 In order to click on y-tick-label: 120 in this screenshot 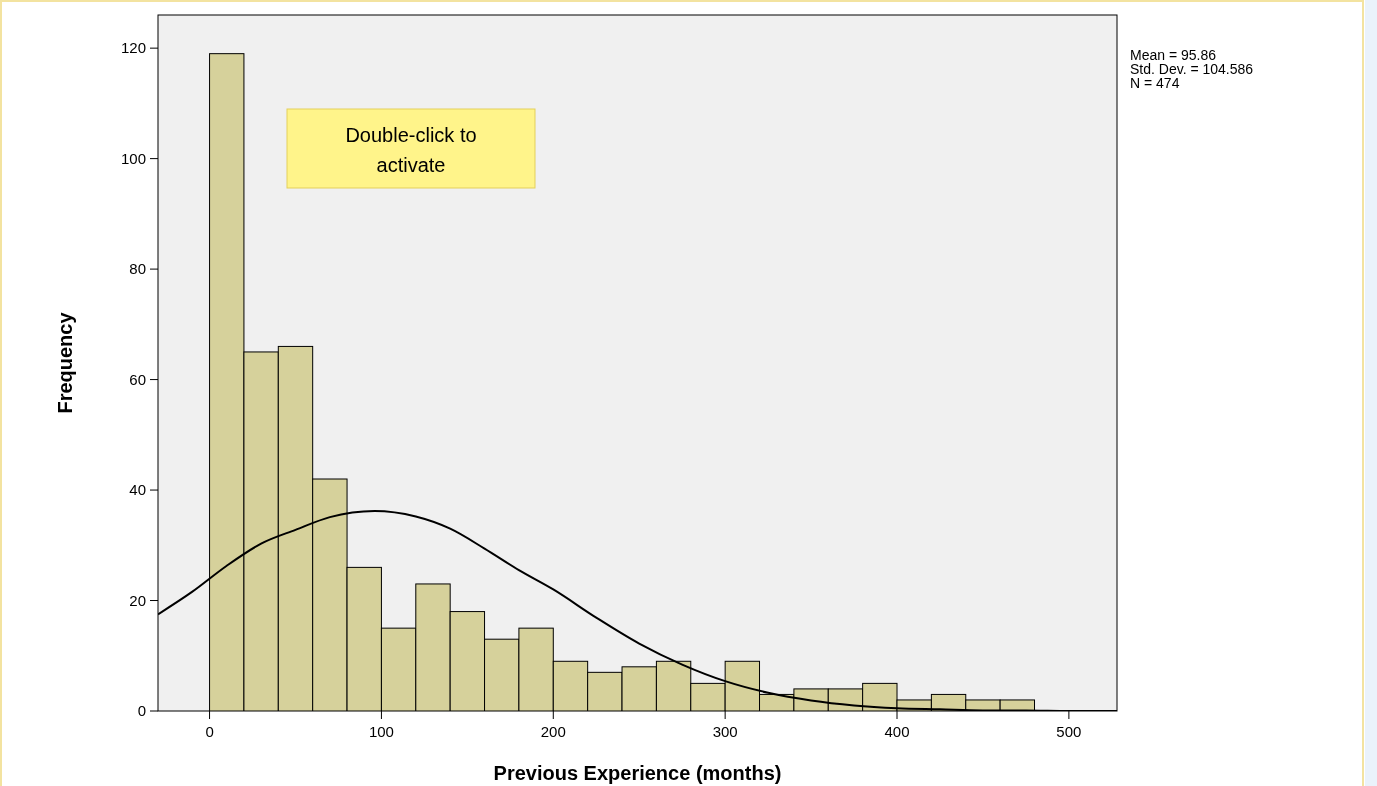, I will do `click(133, 48)`.